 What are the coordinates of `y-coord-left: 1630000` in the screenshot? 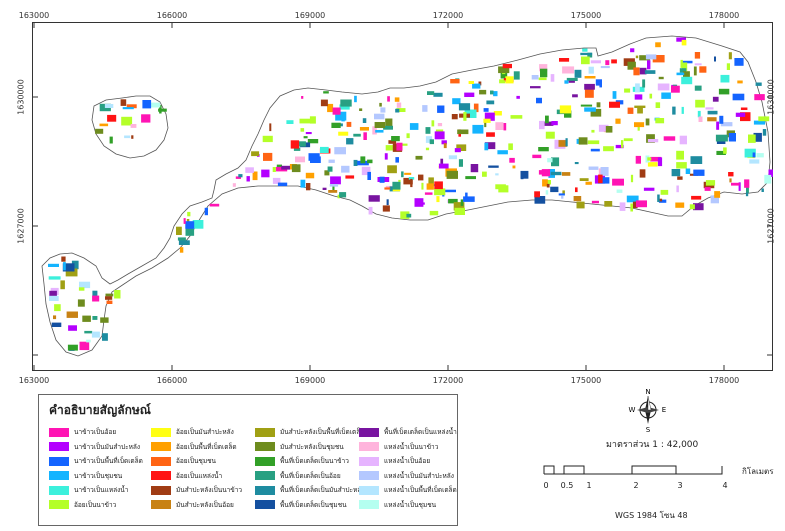 It's located at (21, 97).